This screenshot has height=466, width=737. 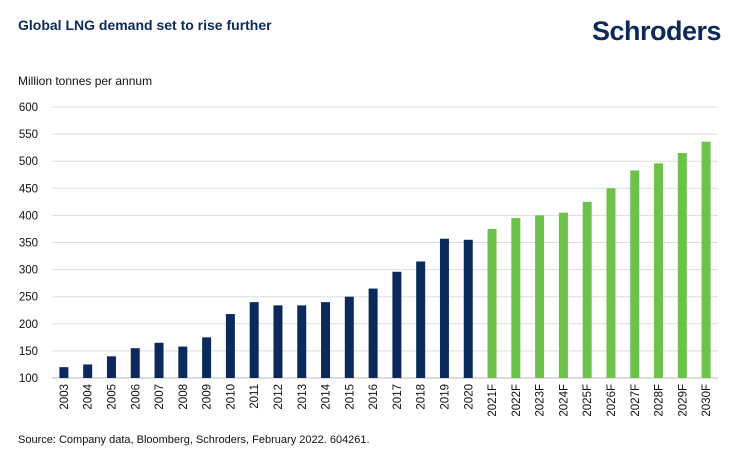 What do you see at coordinates (28, 379) in the screenshot?
I see `y-tick-label: 100` at bounding box center [28, 379].